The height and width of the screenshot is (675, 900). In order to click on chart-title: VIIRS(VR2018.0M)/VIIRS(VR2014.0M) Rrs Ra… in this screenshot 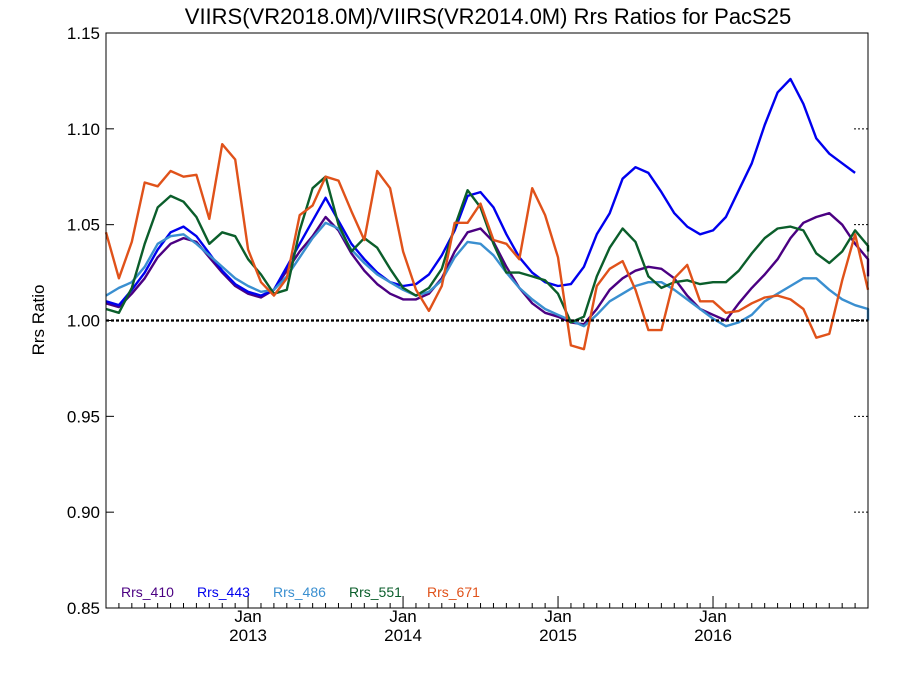, I will do `click(488, 16)`.